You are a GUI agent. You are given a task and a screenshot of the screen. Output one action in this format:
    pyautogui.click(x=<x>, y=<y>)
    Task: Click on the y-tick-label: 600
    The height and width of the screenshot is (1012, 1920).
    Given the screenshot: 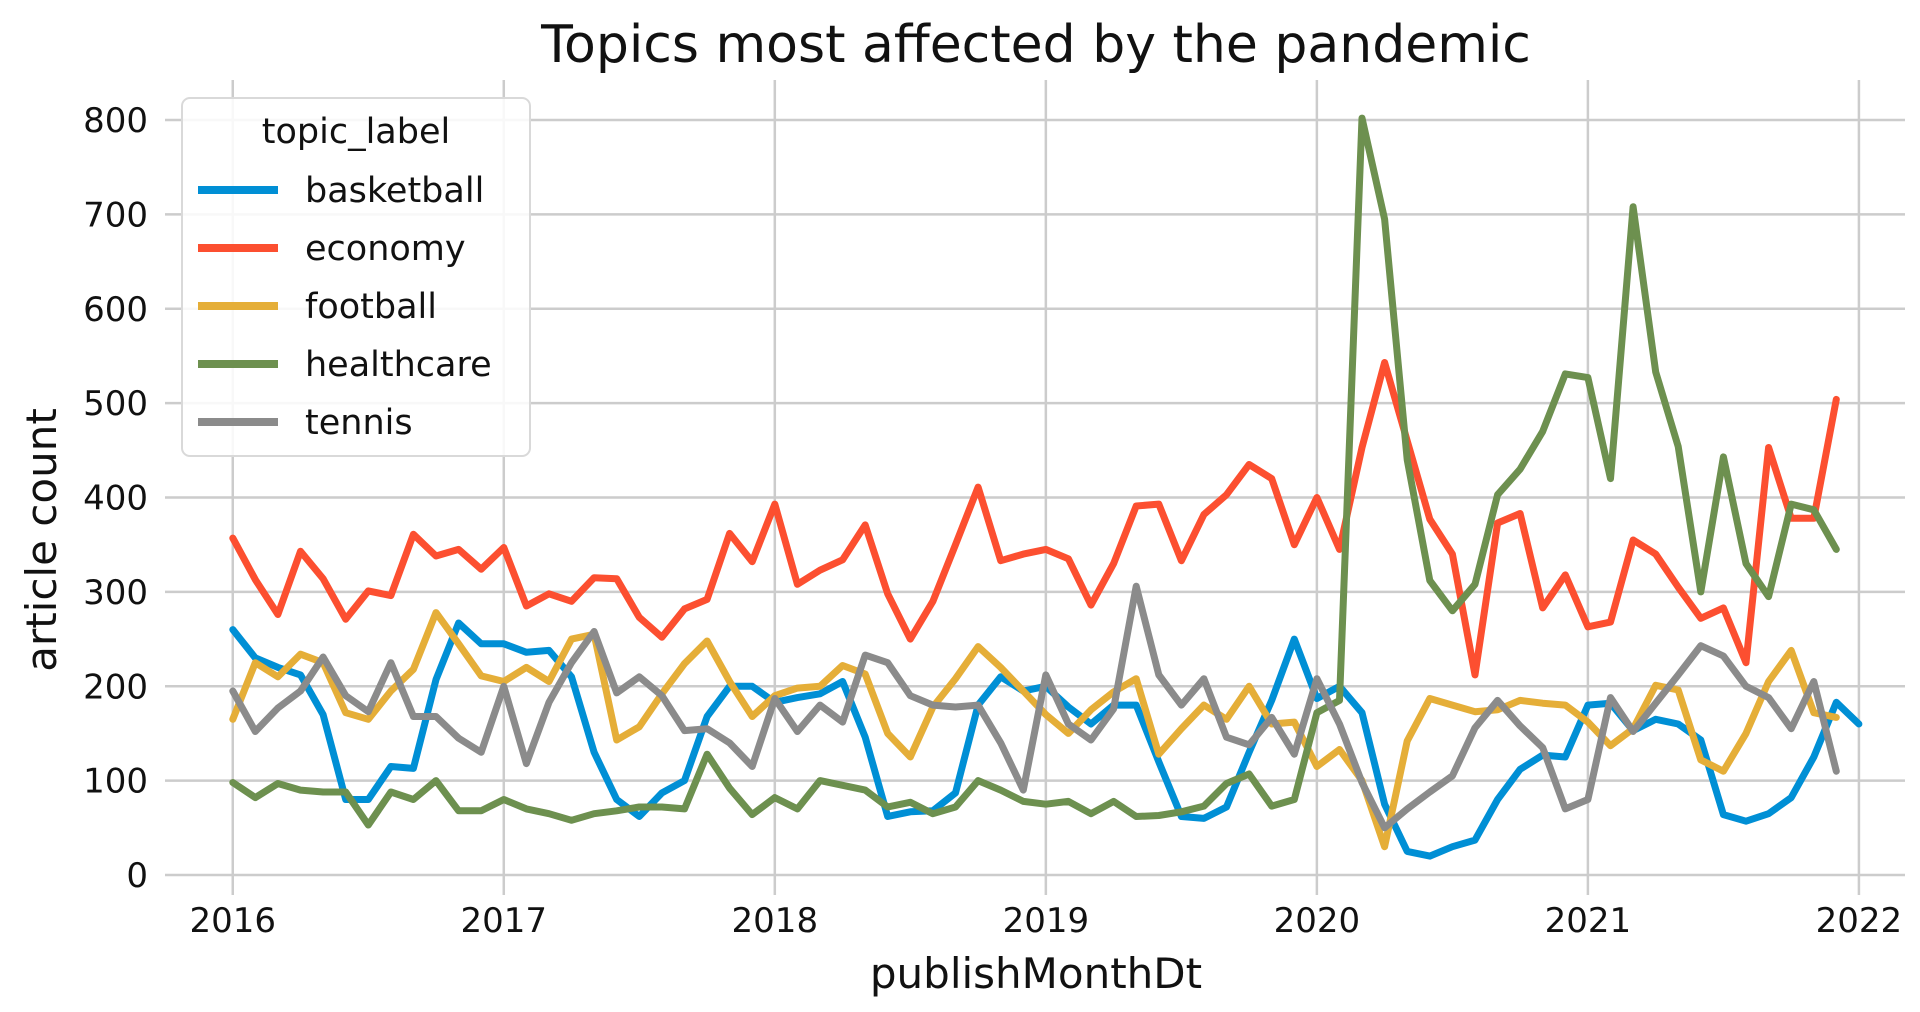 What is the action you would take?
    pyautogui.click(x=115, y=310)
    